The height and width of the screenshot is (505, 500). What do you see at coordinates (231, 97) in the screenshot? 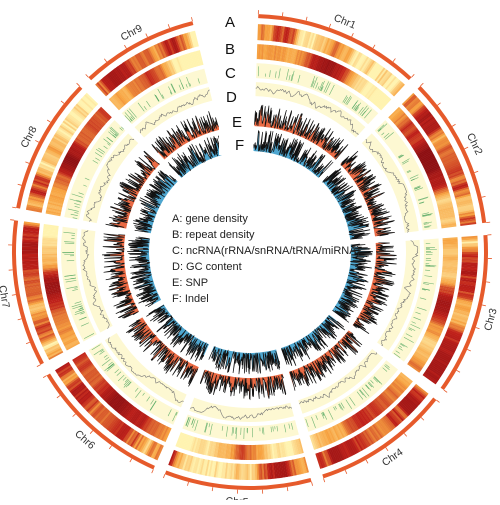
I see `track-letter-d: D` at bounding box center [231, 97].